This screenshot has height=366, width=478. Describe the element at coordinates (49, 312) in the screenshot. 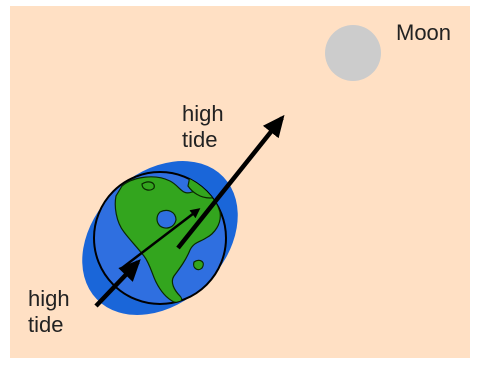

I see `high-tide-label-lower: high tide` at that location.